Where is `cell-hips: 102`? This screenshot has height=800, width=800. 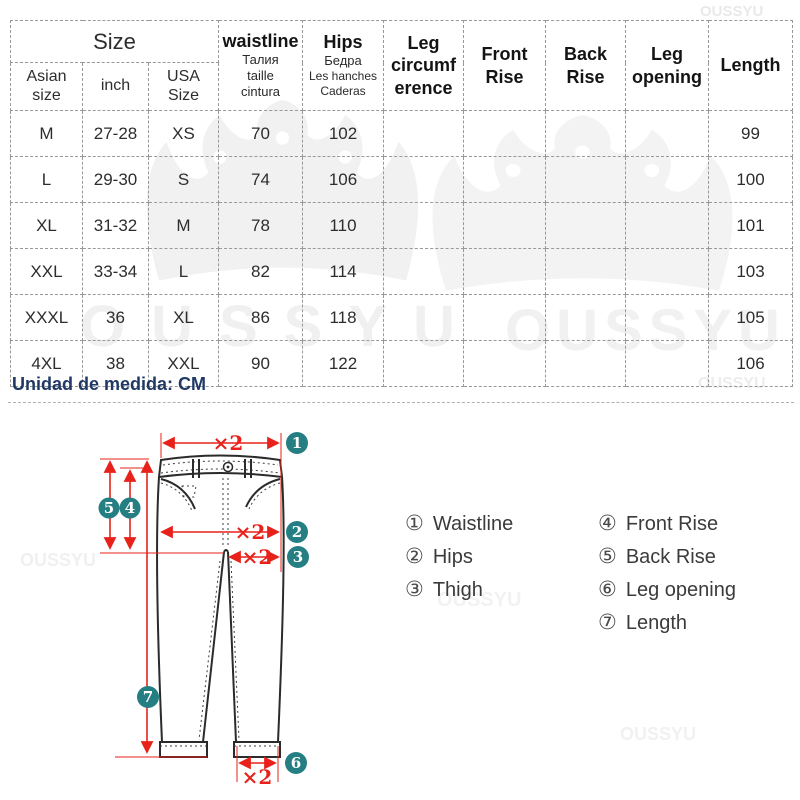
cell-hips: 102 is located at coordinates (343, 133).